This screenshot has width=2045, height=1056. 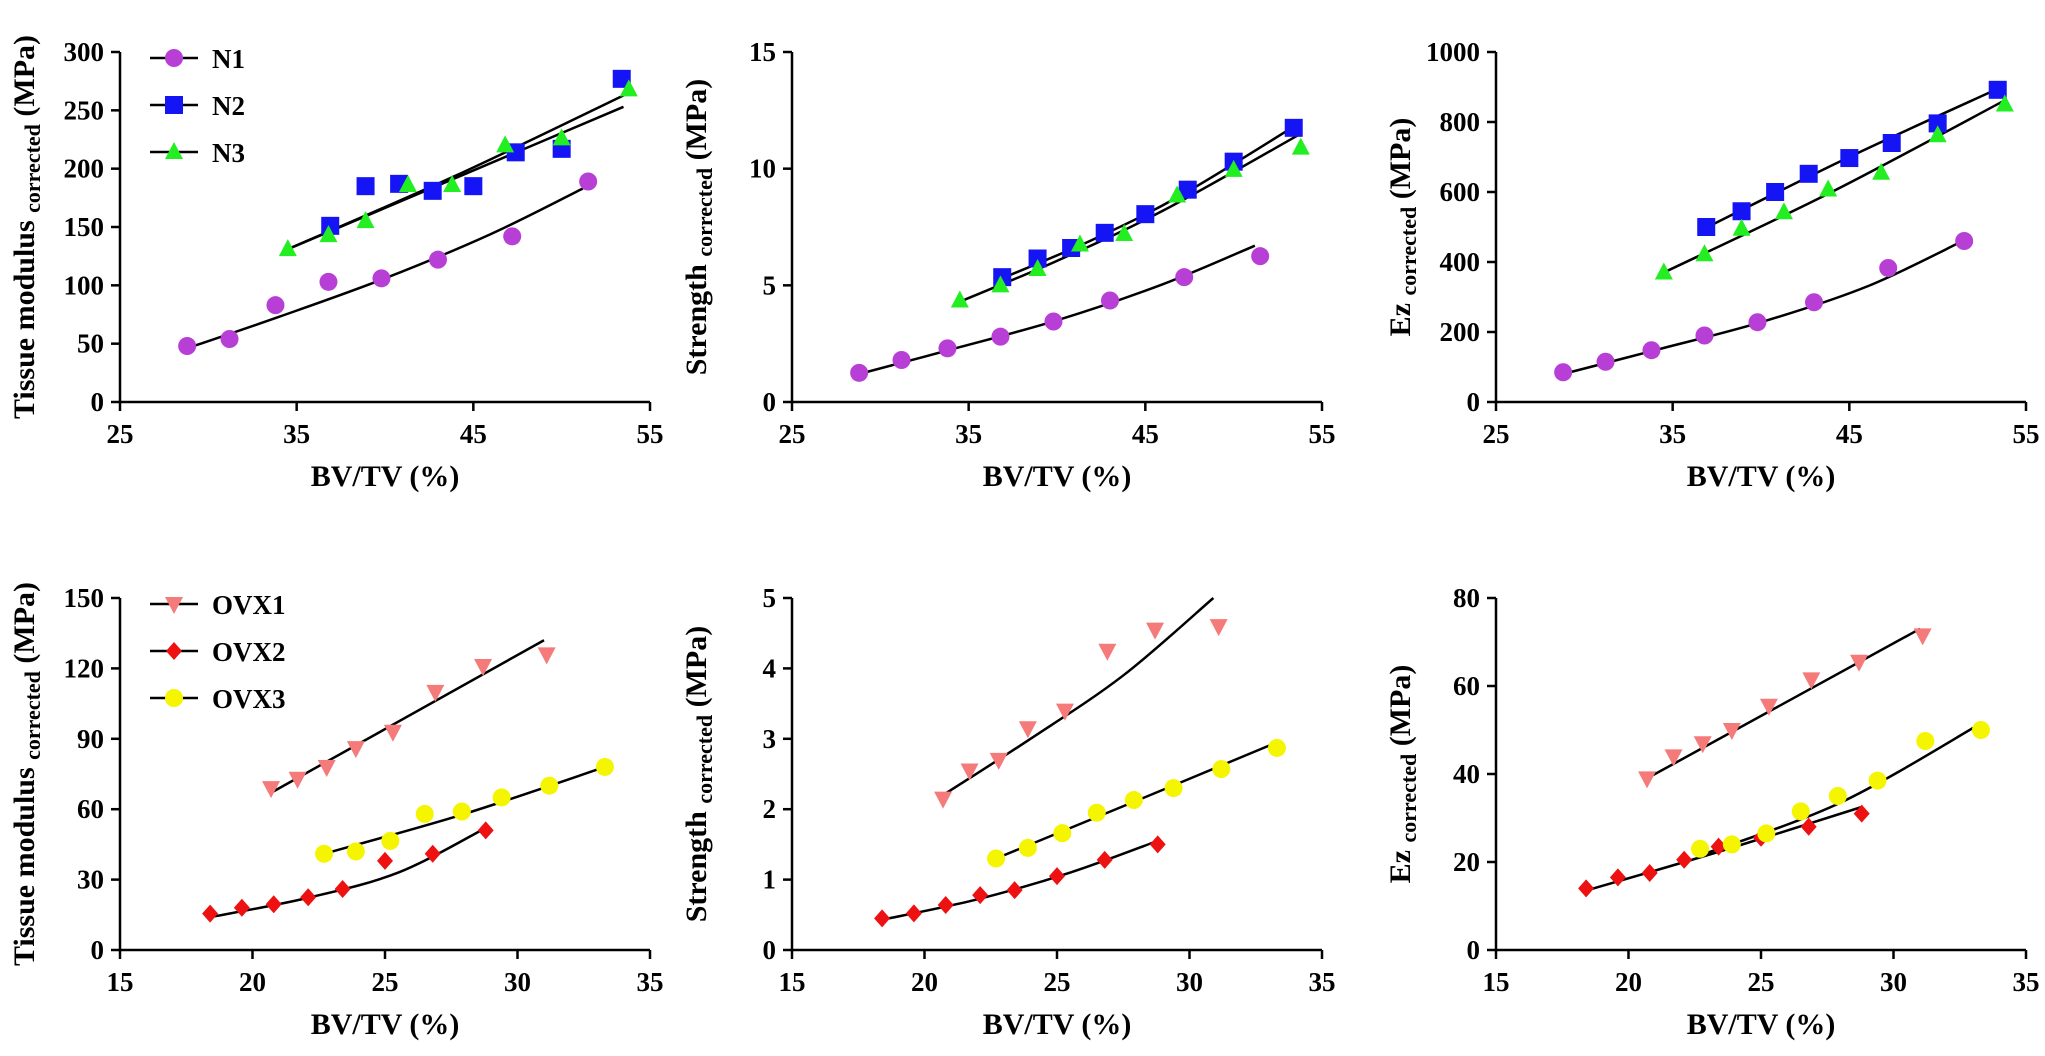 I want to click on legend-label-n1: N1, so click(x=228, y=59).